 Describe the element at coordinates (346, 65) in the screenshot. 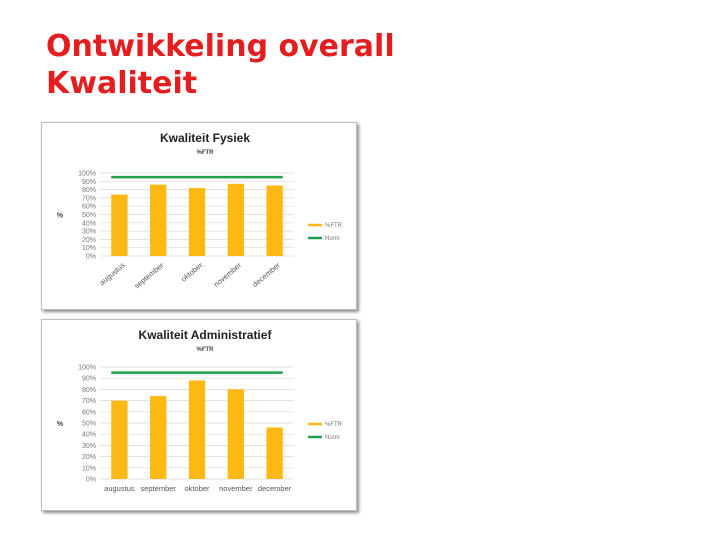

I see `slide-title: Ontwikkeling overall Kwaliteit` at that location.